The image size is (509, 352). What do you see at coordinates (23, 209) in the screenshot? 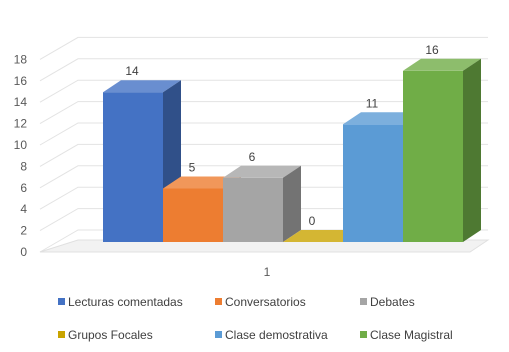
I see `y-tick-label: 4` at bounding box center [23, 209].